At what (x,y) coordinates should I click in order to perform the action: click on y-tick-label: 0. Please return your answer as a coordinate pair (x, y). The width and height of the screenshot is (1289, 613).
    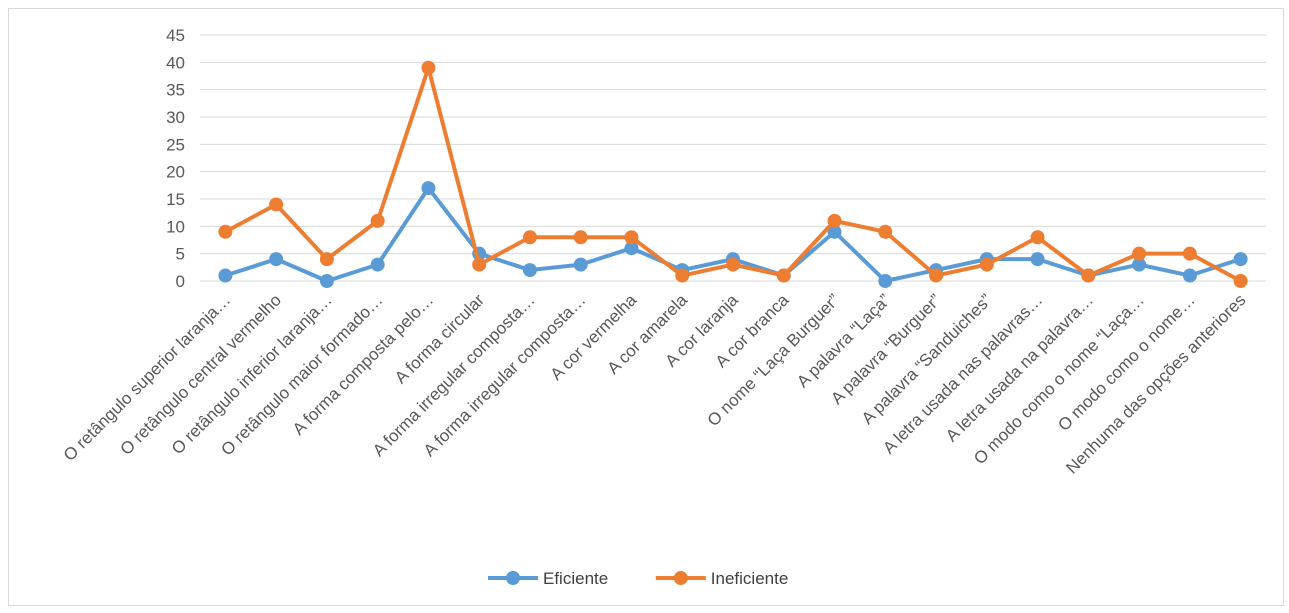
    Looking at the image, I should click on (180, 281).